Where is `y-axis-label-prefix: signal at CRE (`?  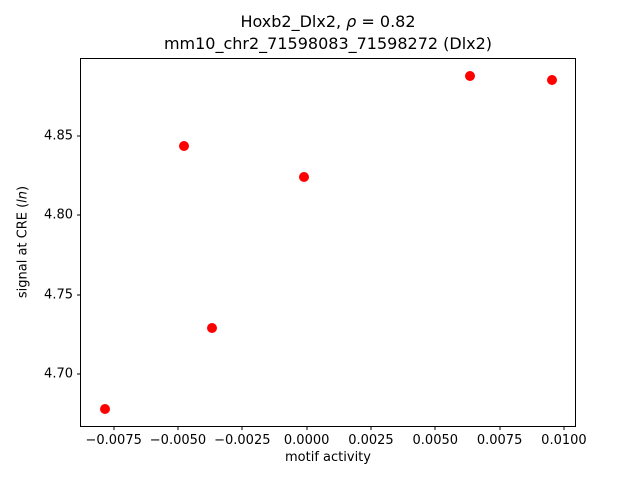 y-axis-label-prefix: signal at CRE ( is located at coordinates (23, 250).